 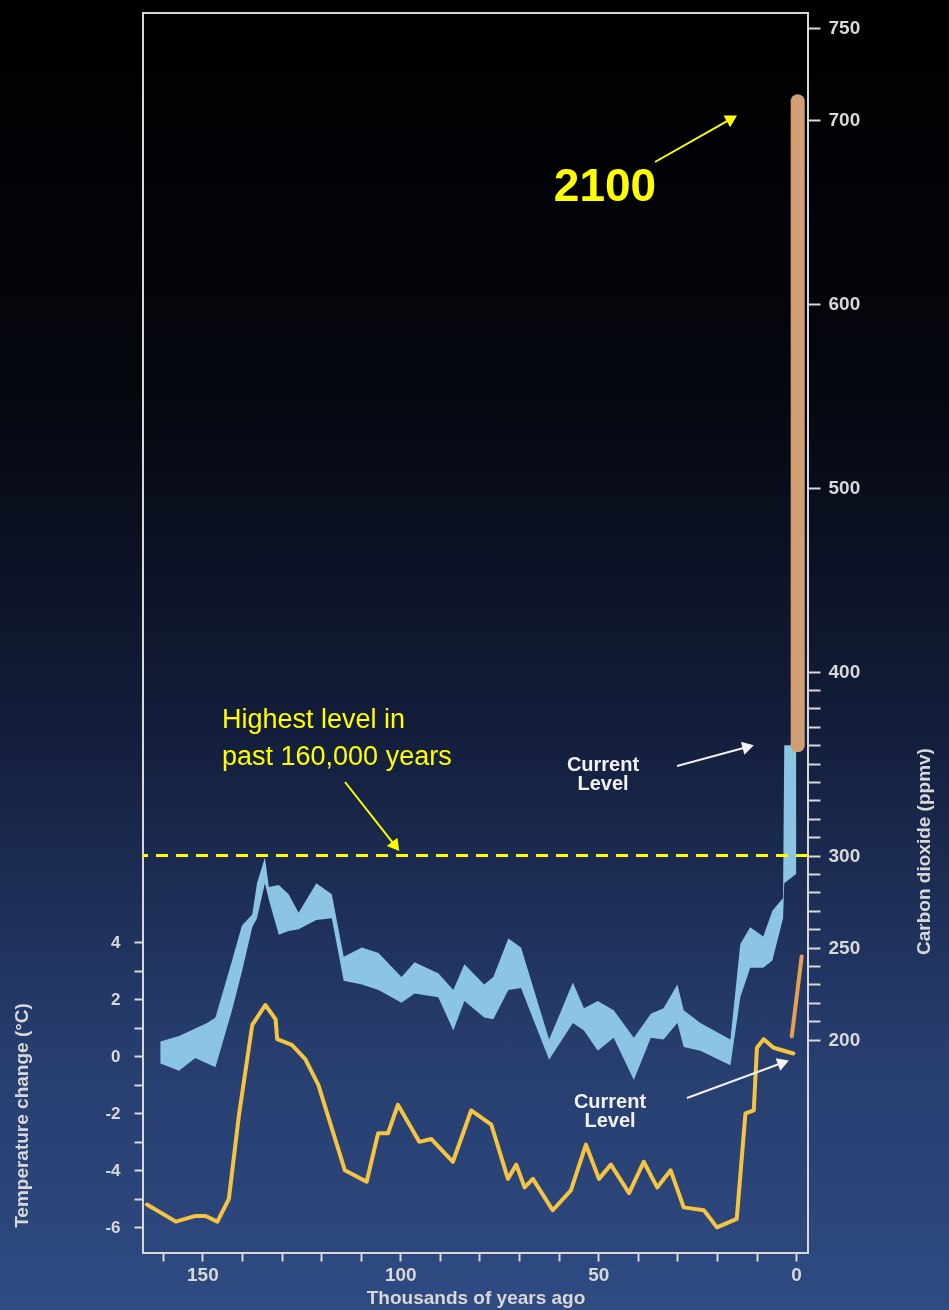 I want to click on x-tick-label: 50, so click(x=599, y=1274).